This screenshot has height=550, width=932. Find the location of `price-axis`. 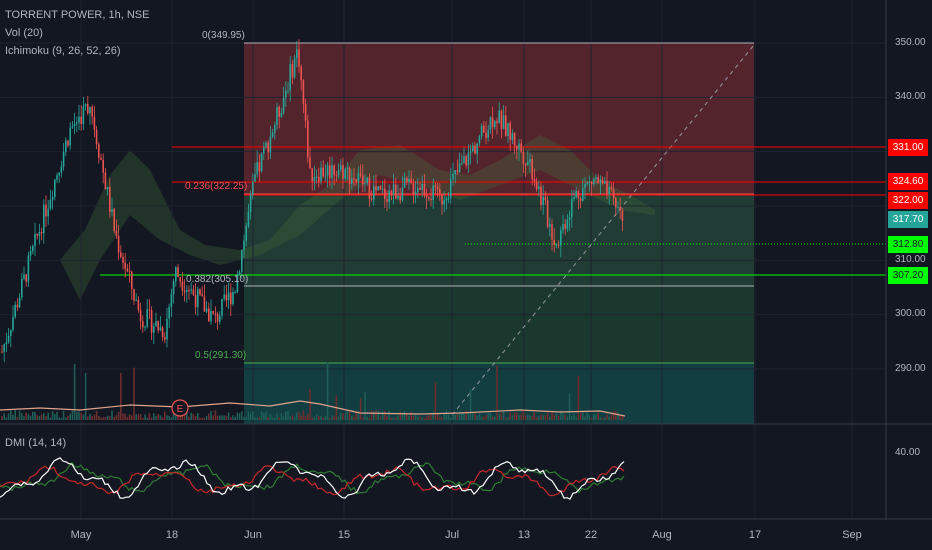

price-axis is located at coordinates (909, 260).